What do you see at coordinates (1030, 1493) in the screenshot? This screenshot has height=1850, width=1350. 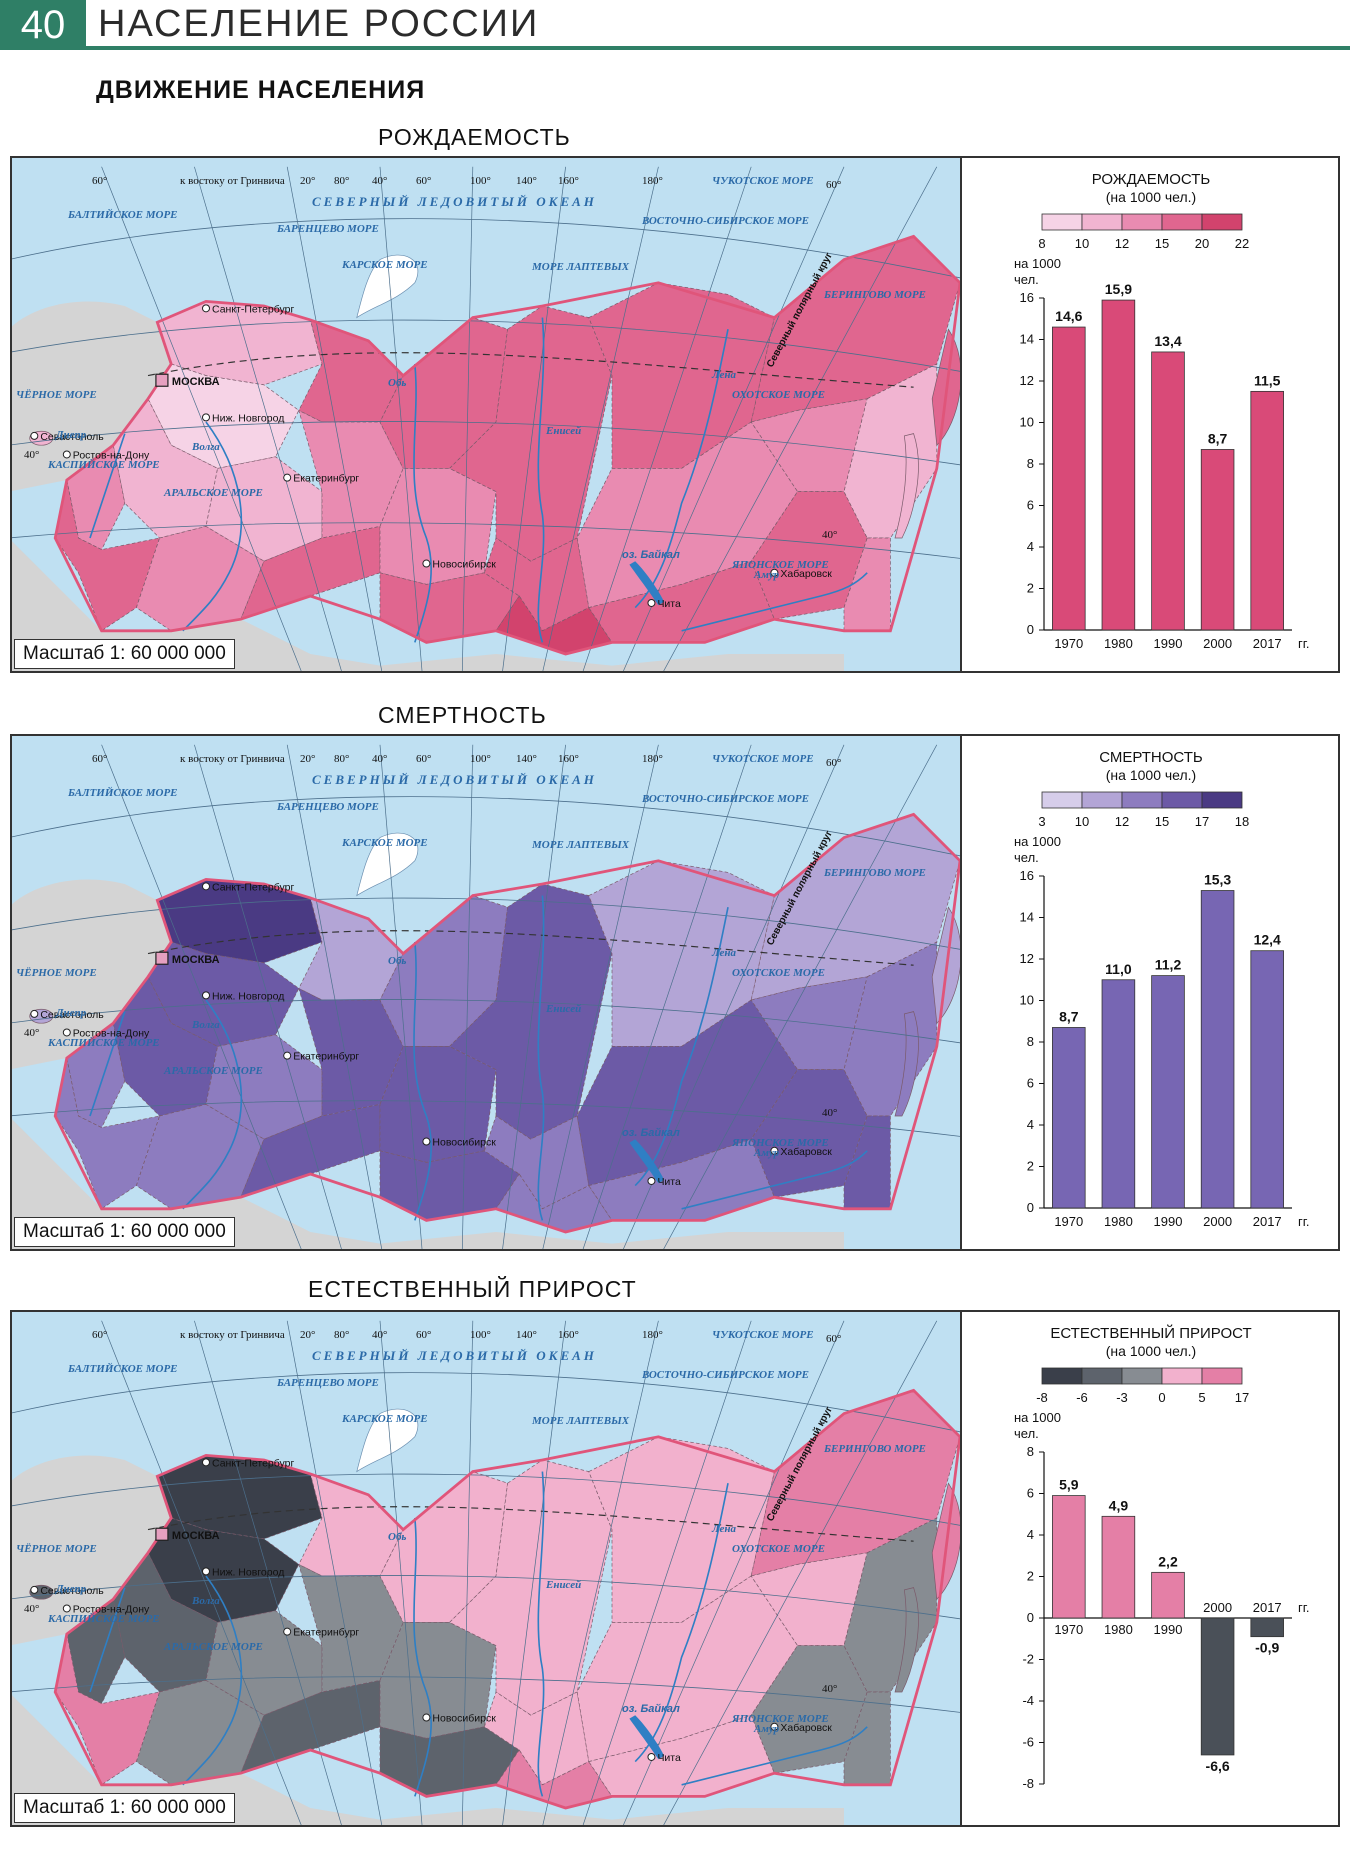 I see `y-tick-label: 6` at bounding box center [1030, 1493].